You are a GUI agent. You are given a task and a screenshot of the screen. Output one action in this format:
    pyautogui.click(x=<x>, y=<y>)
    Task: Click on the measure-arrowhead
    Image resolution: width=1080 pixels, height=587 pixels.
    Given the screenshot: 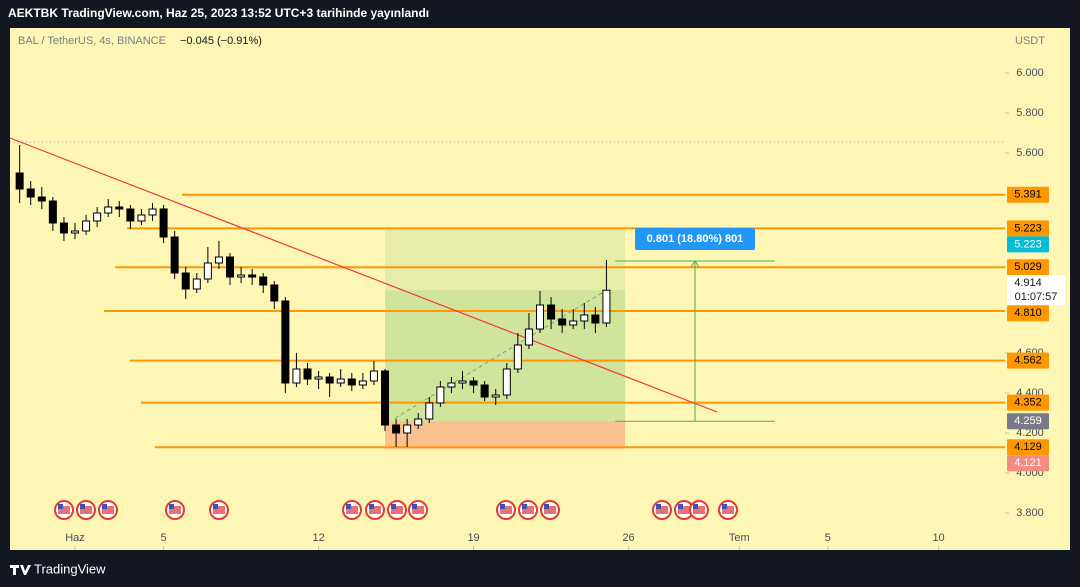 What is the action you would take?
    pyautogui.click(x=695, y=264)
    